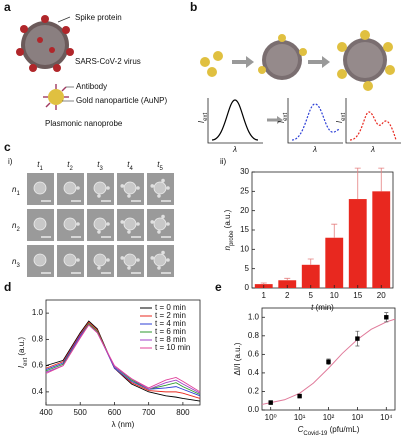  Describe the element at coordinates (38, 312) in the screenshot. I see `y-tick-label: 1.0` at that location.